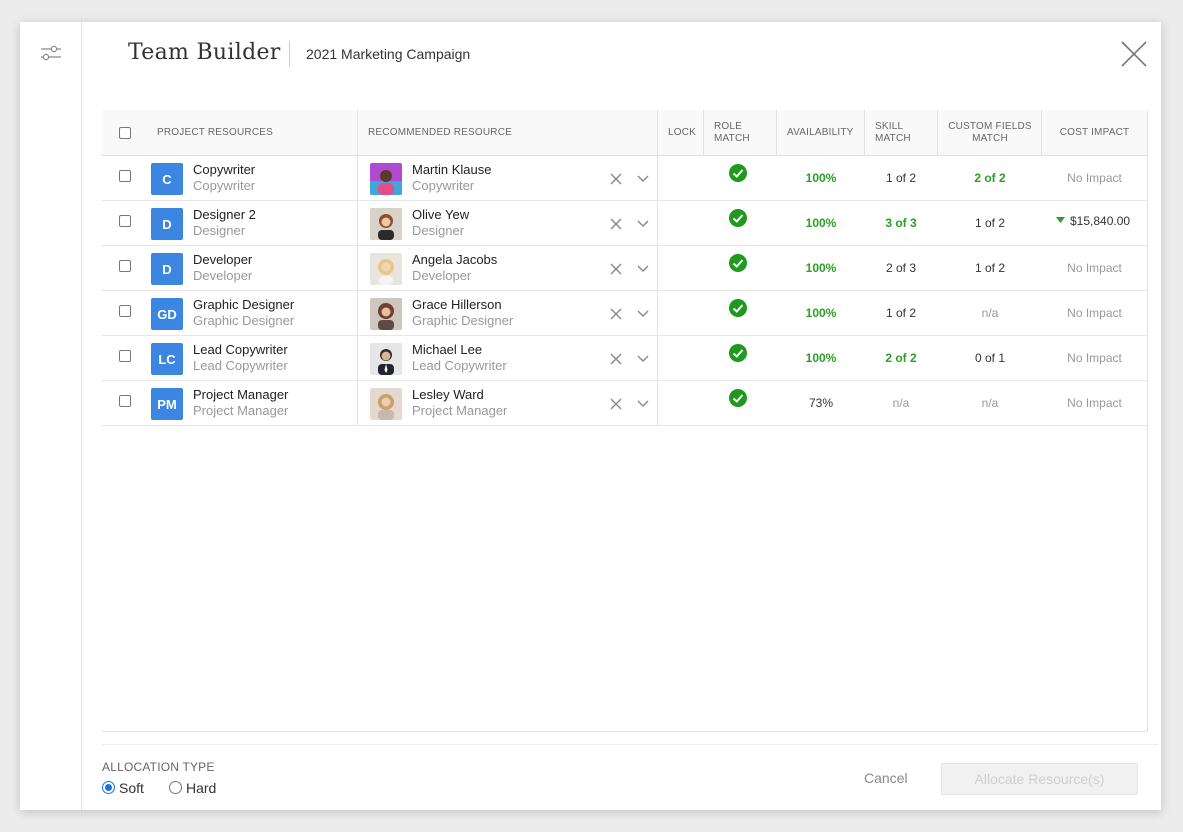 This screenshot has height=832, width=1183. Describe the element at coordinates (108, 787) in the screenshot. I see `soft-radio` at that location.